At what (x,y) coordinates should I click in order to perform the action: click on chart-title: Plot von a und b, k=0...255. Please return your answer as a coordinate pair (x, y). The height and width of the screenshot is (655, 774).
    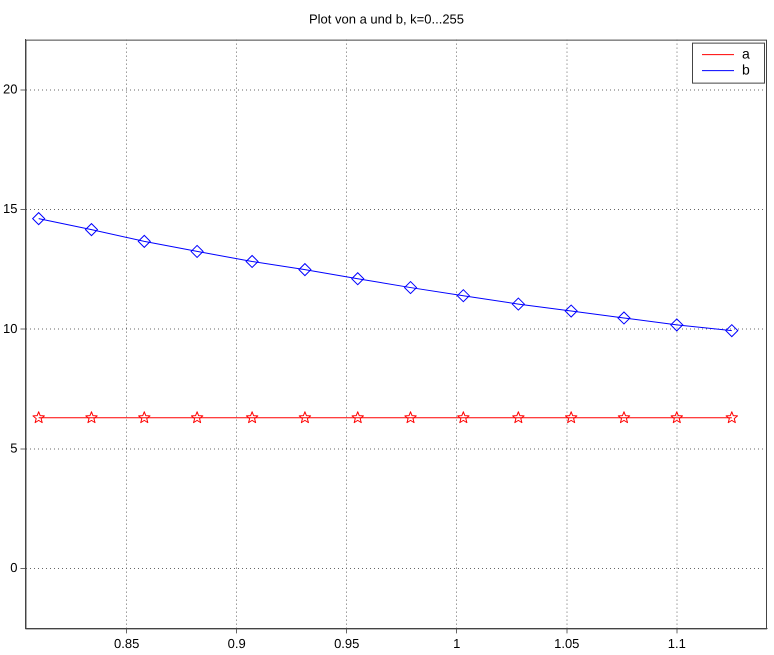
    Looking at the image, I should click on (386, 18).